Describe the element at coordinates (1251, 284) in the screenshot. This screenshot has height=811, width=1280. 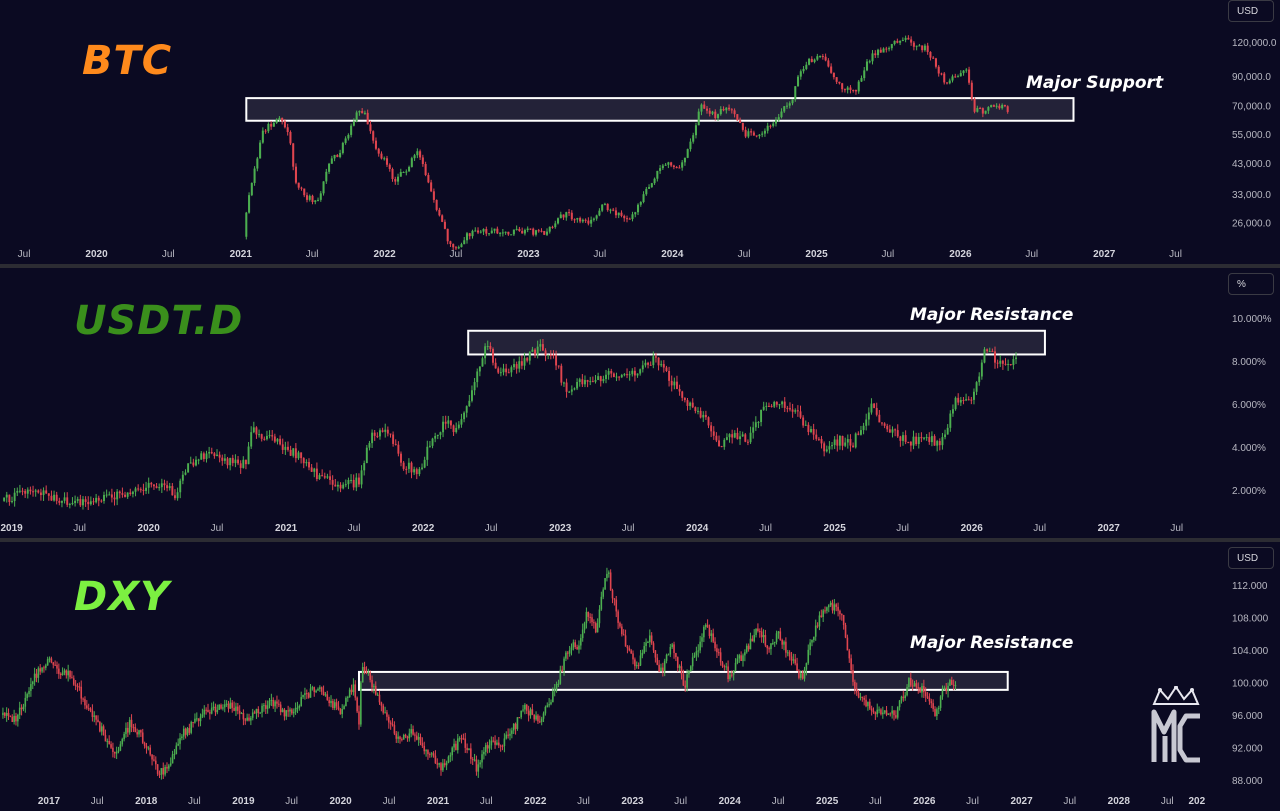
I see `usdt-unit-label: %` at that location.